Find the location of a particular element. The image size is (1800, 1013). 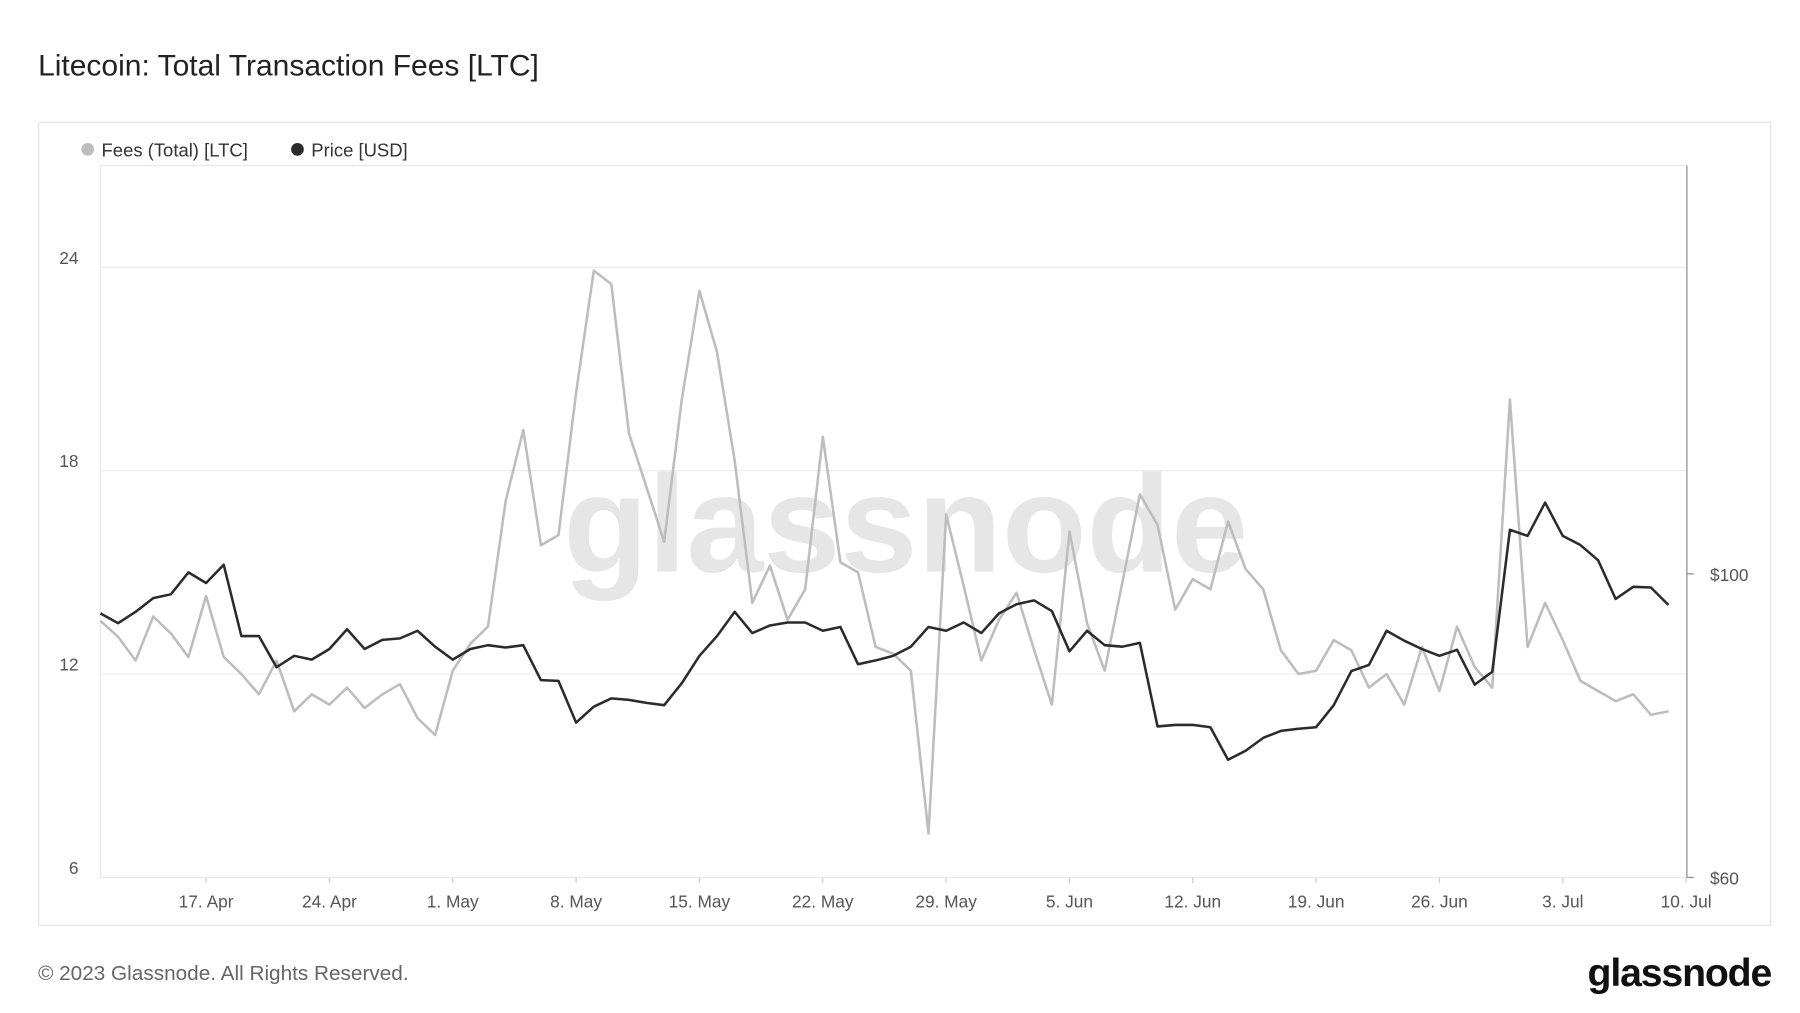

x-tick-label: 5. Jun is located at coordinates (1069, 901).